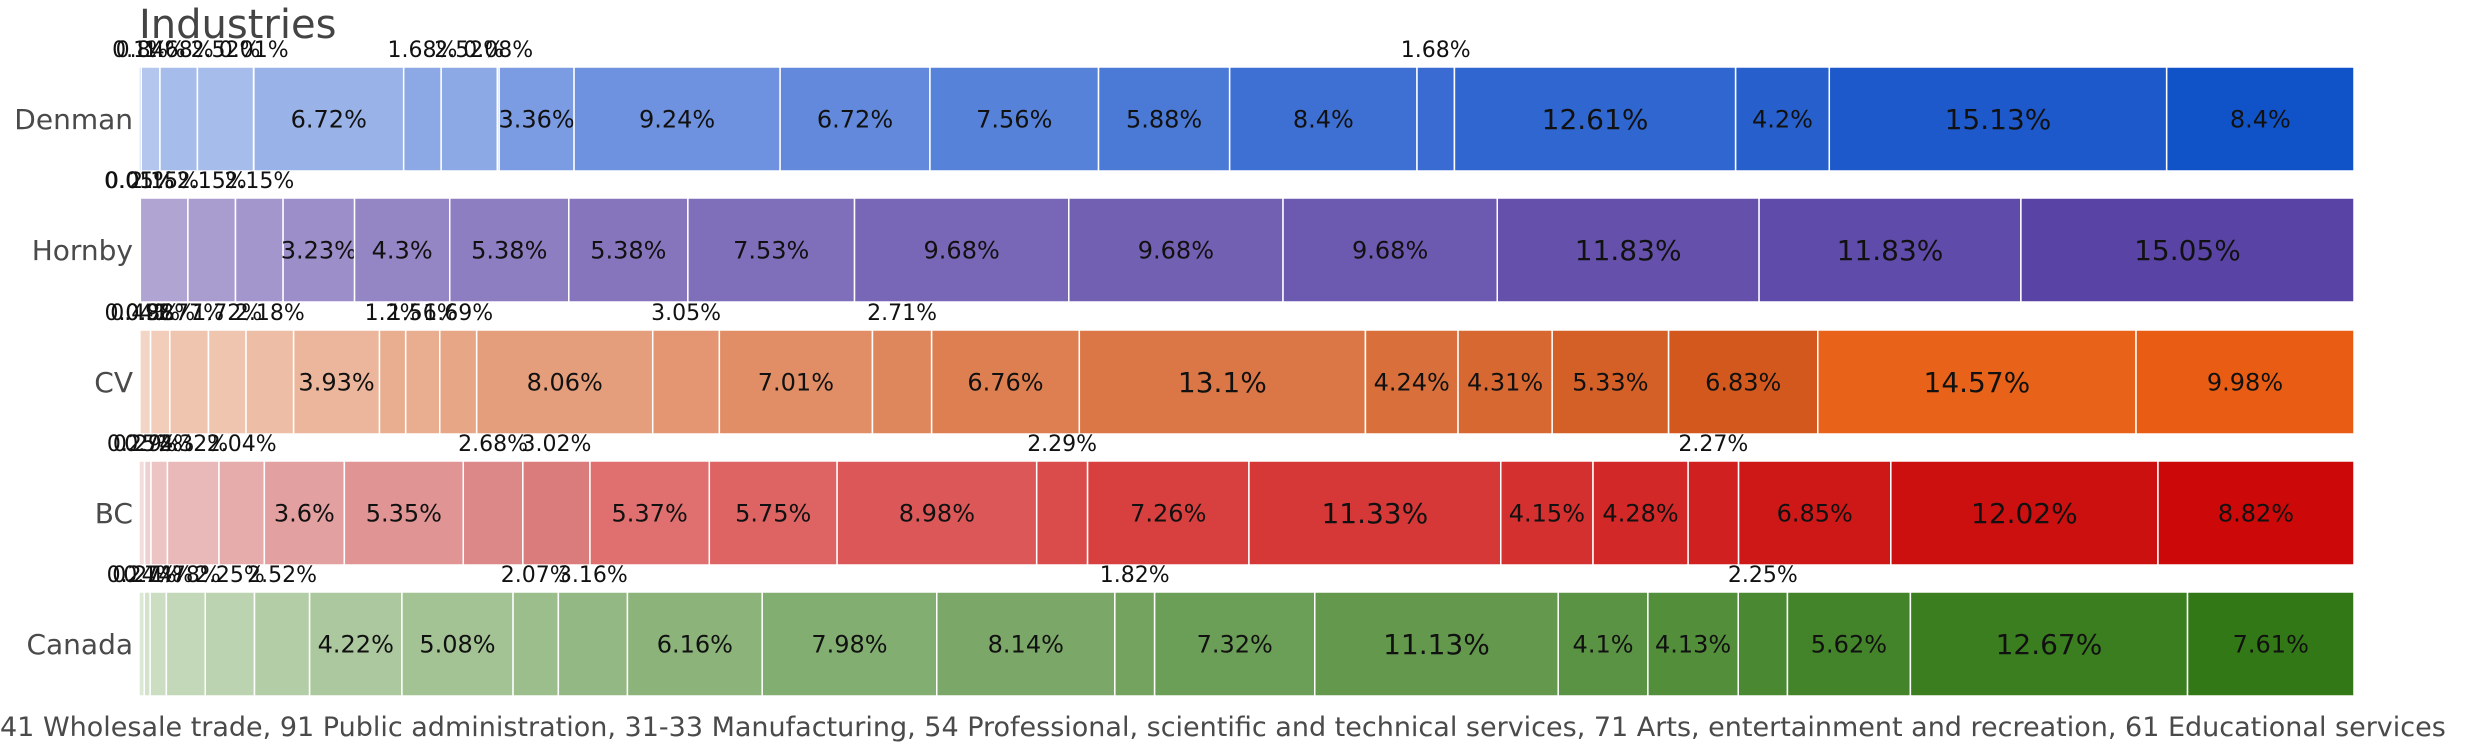 The height and width of the screenshot is (755, 2474). I want to click on data-label: 3.36%, so click(536, 119).